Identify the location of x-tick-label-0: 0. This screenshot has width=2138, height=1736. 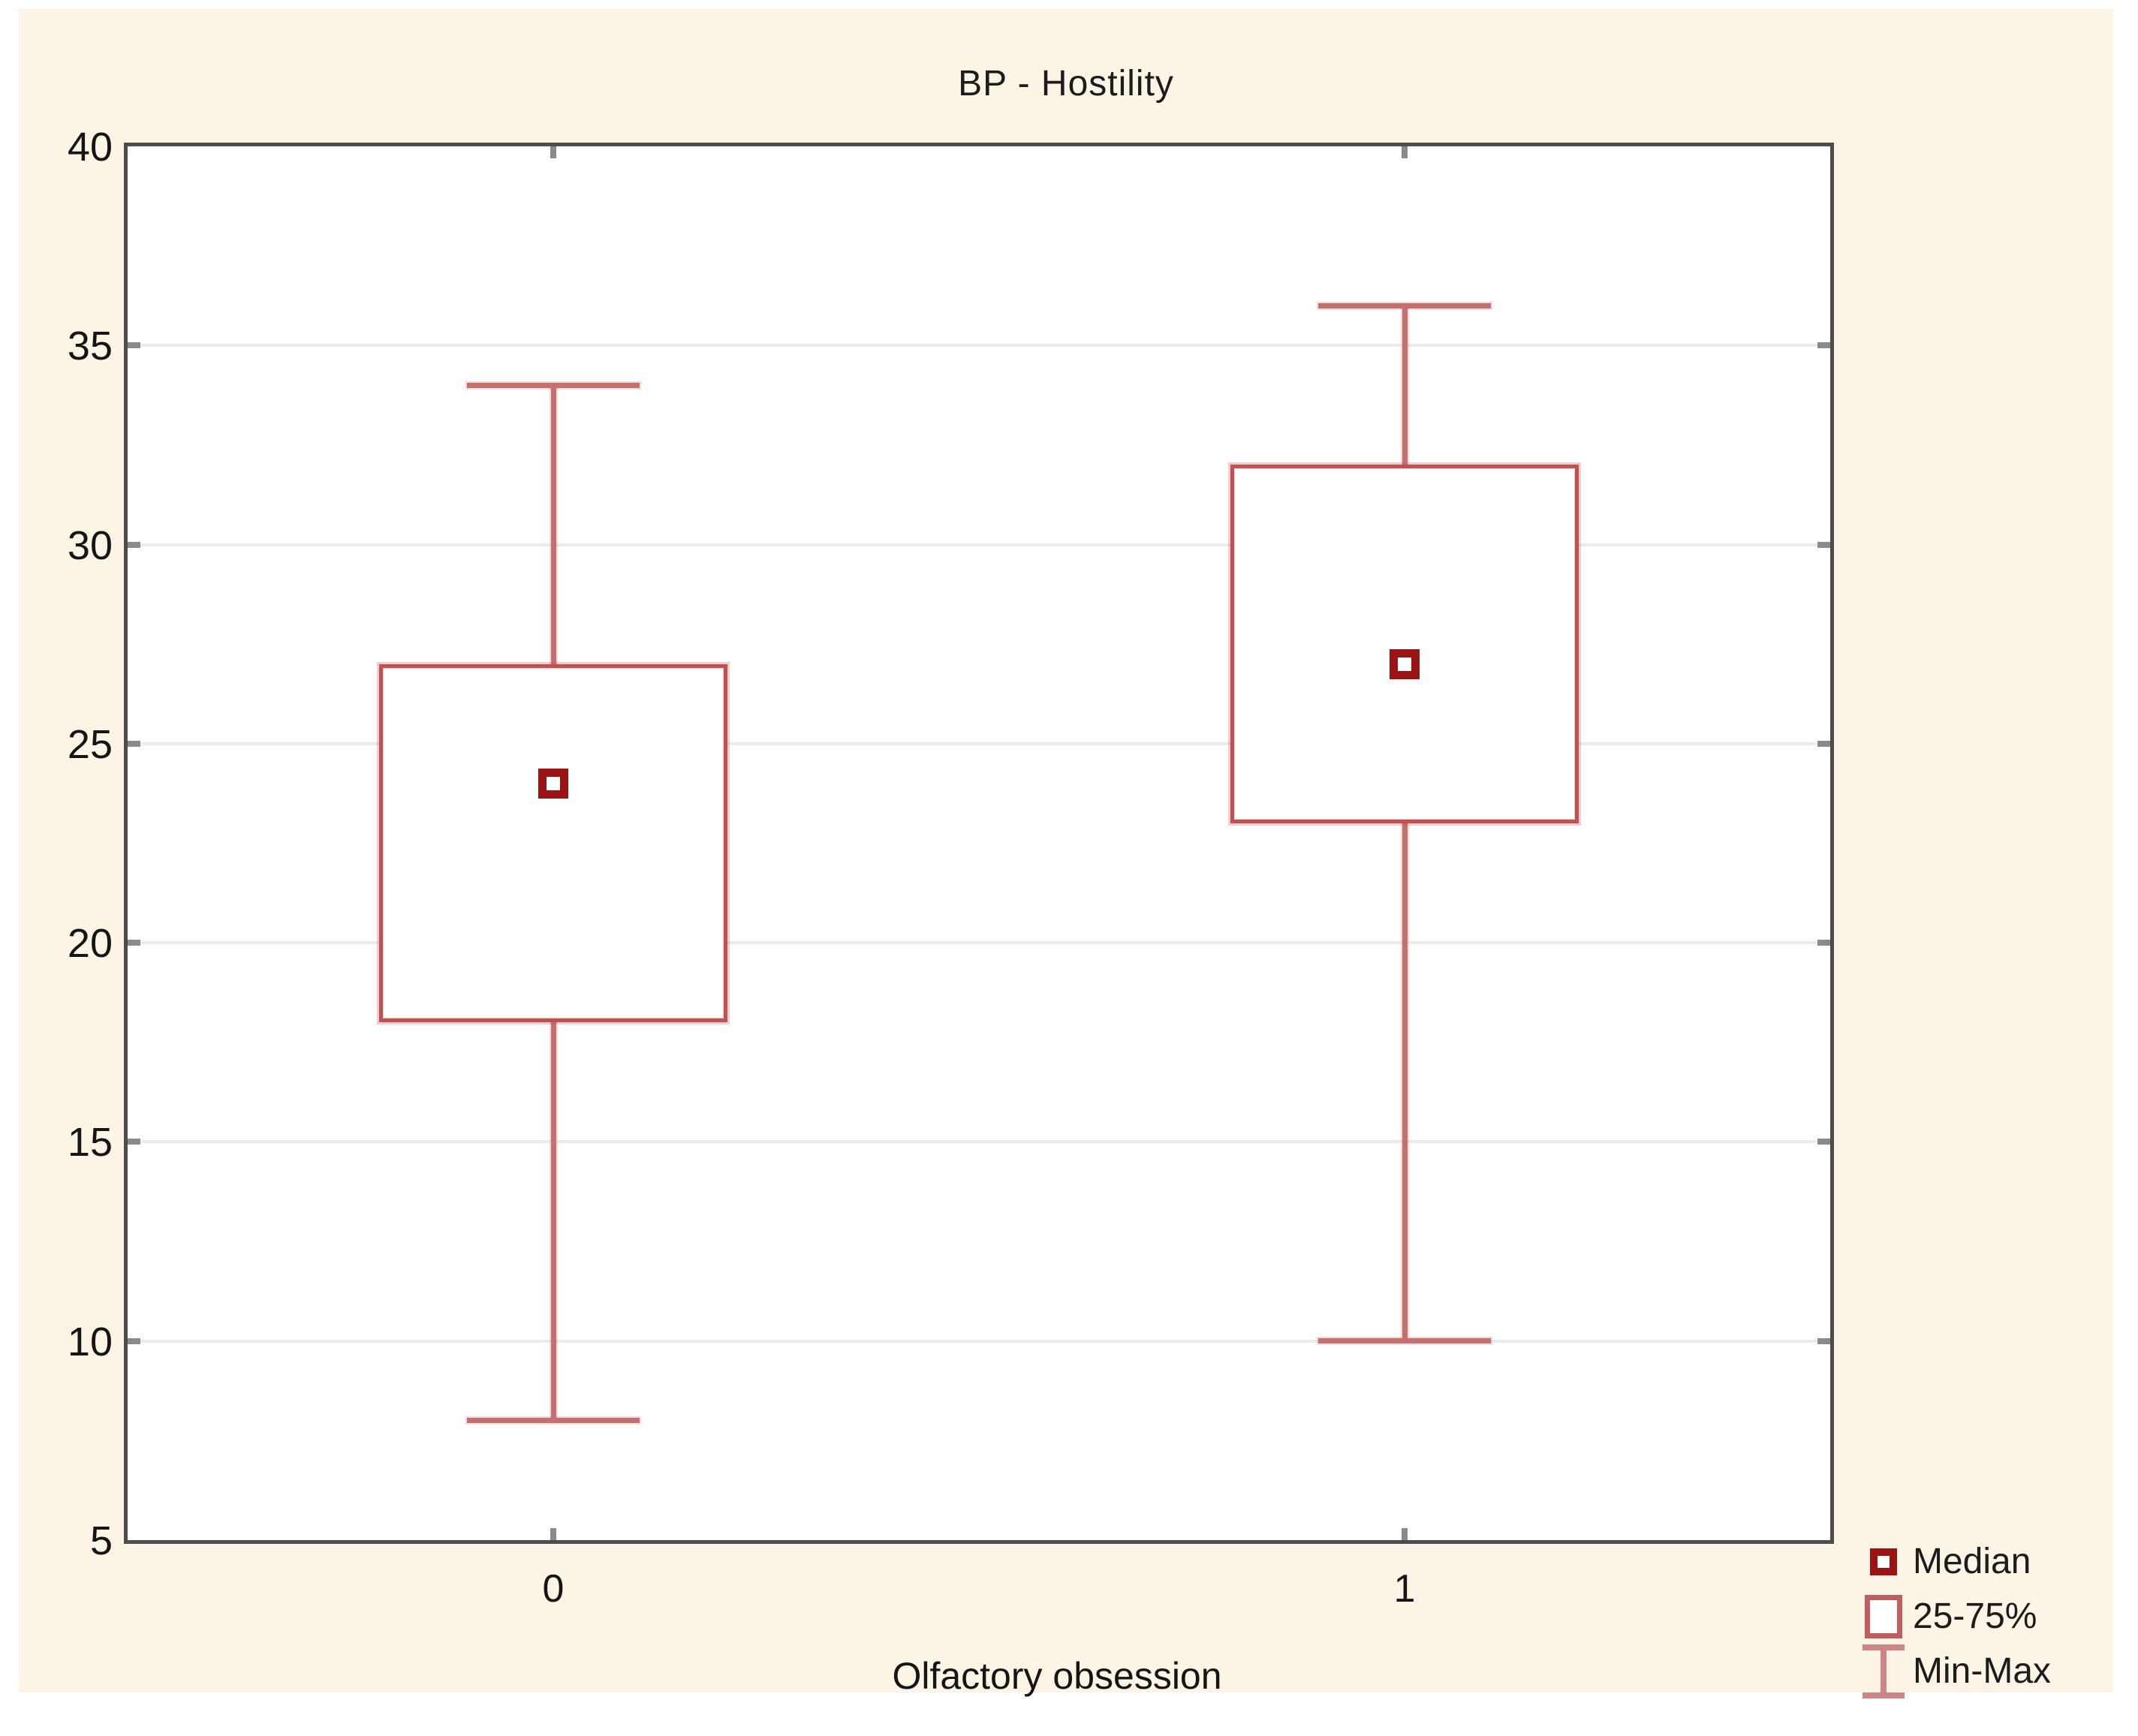
(553, 1589).